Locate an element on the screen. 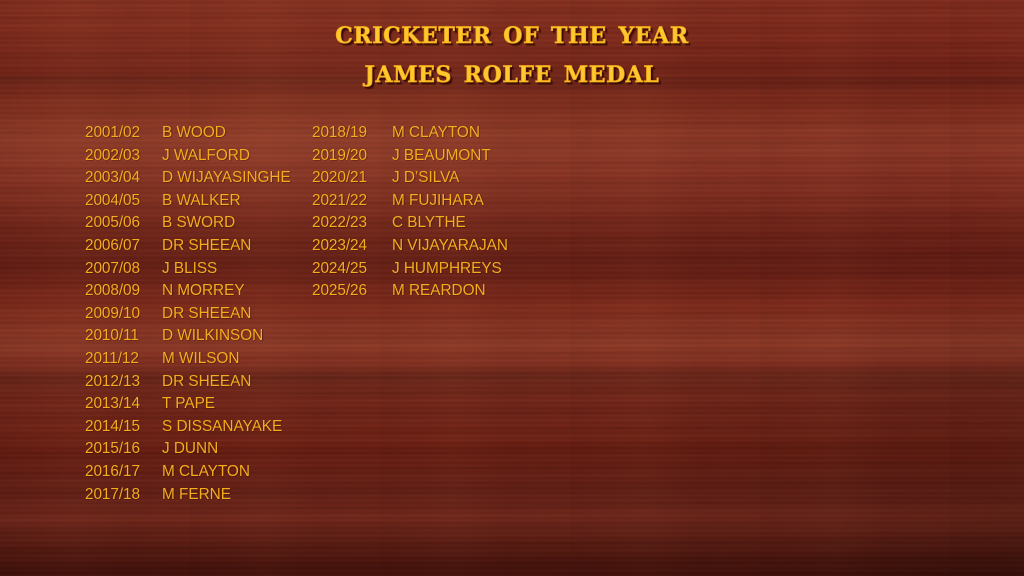  honour-roll-season: 2020/21 is located at coordinates (339, 178).